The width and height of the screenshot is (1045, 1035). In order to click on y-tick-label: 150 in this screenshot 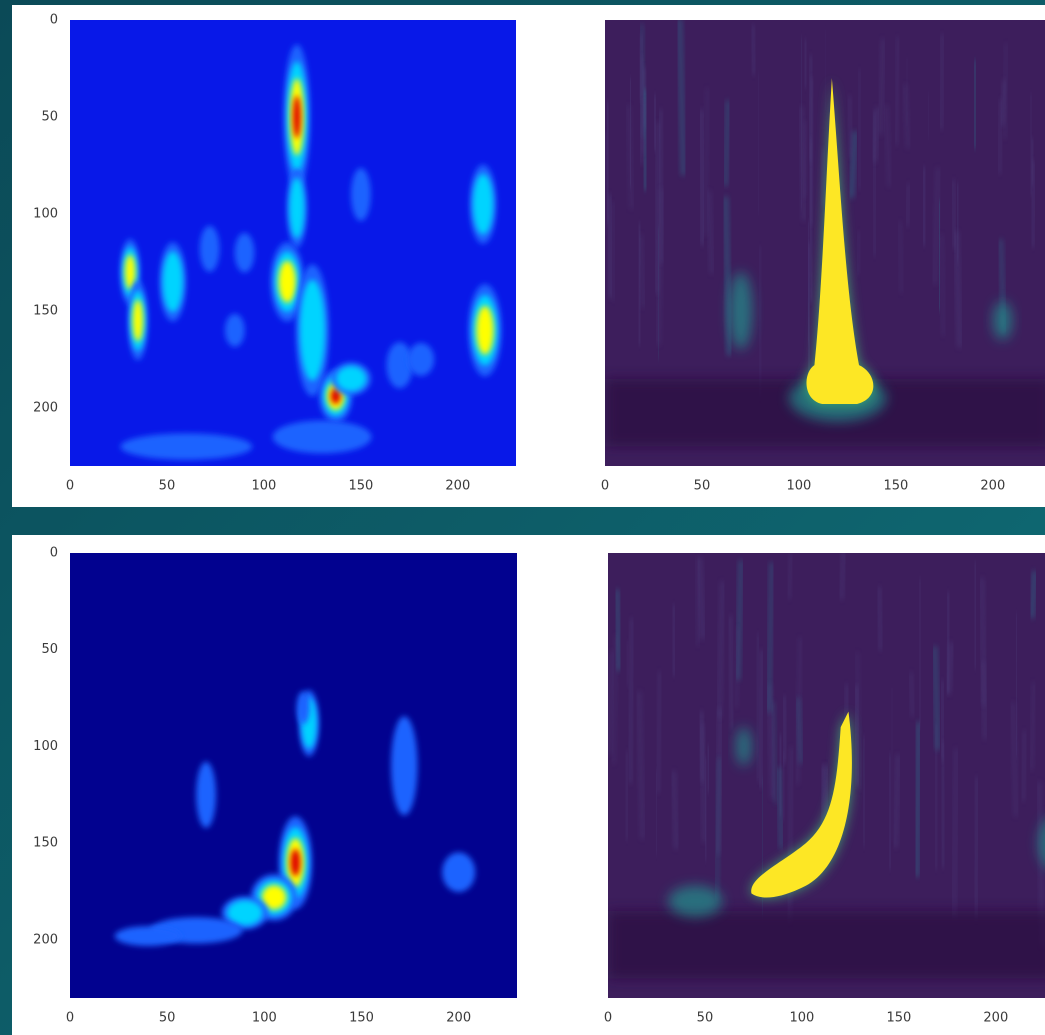, I will do `click(45, 843)`.